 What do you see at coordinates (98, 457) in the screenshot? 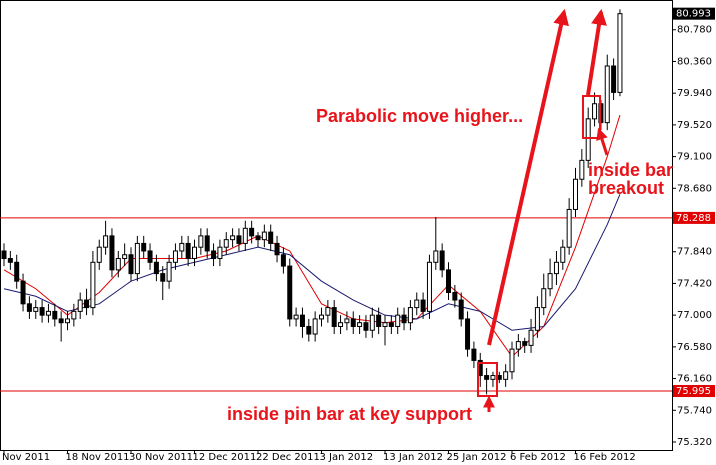
I see `x-tick-label: 18 Nov 2011` at bounding box center [98, 457].